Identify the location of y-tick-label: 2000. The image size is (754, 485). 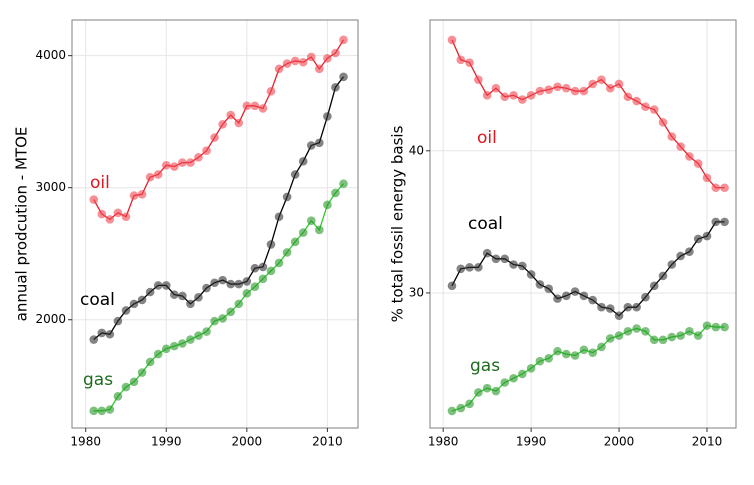
(50, 319).